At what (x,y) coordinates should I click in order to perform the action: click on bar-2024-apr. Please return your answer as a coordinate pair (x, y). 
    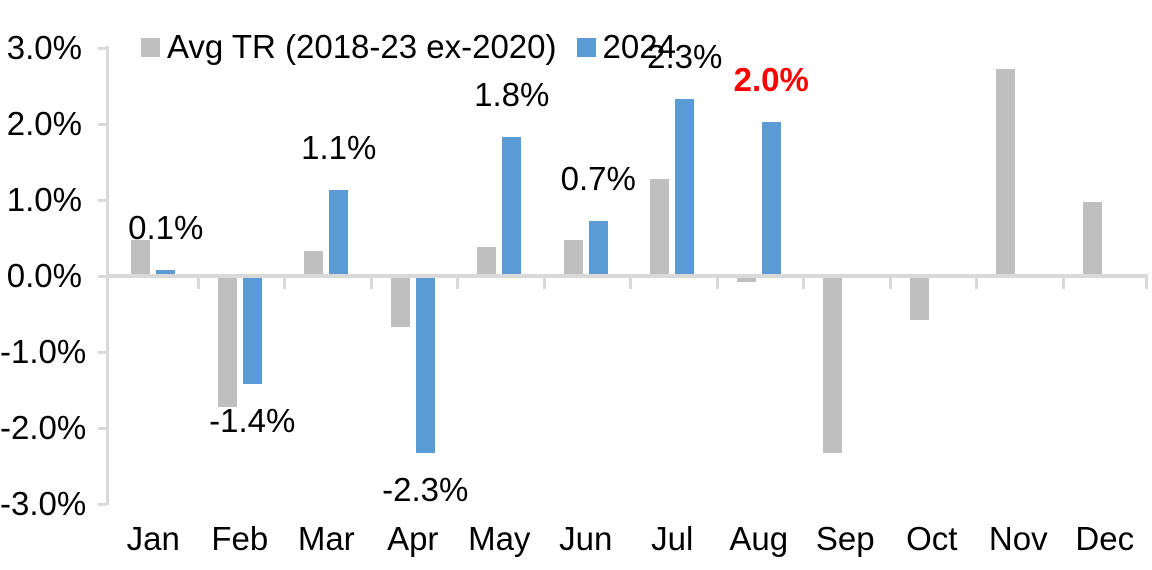
    Looking at the image, I should click on (425, 365).